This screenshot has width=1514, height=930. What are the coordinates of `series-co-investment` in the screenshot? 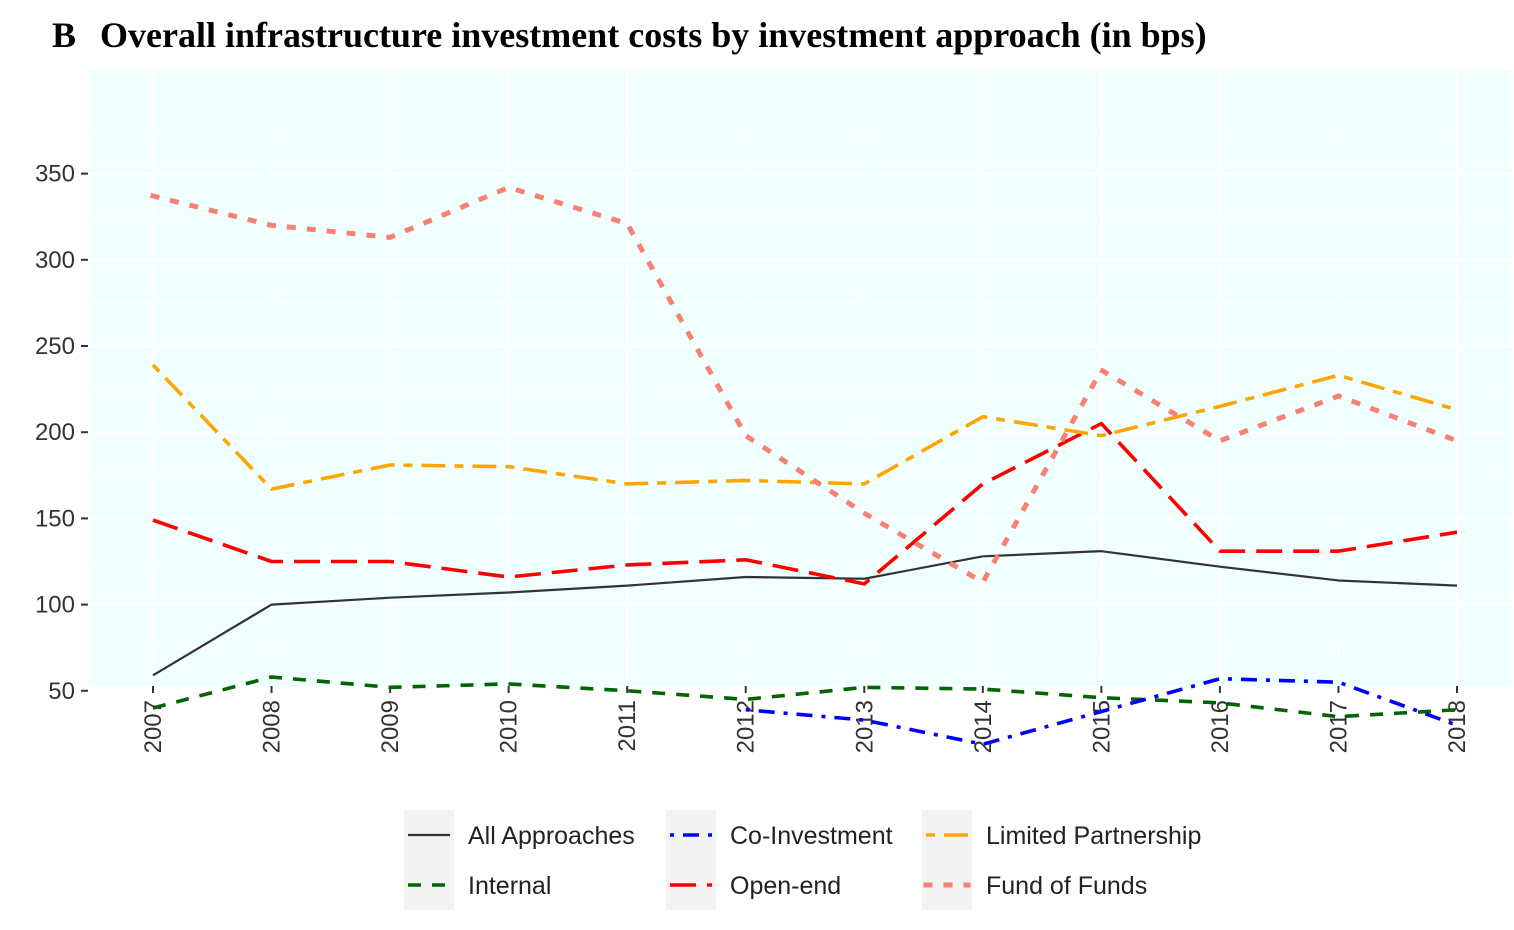 It's located at (1101, 711).